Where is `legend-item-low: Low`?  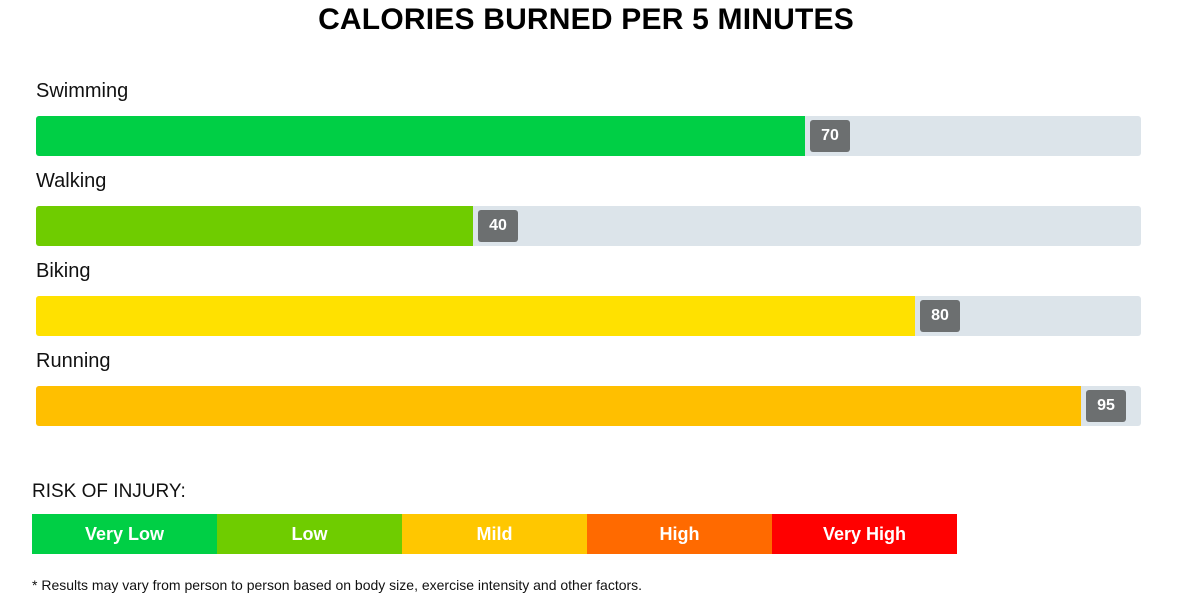 legend-item-low: Low is located at coordinates (309, 534).